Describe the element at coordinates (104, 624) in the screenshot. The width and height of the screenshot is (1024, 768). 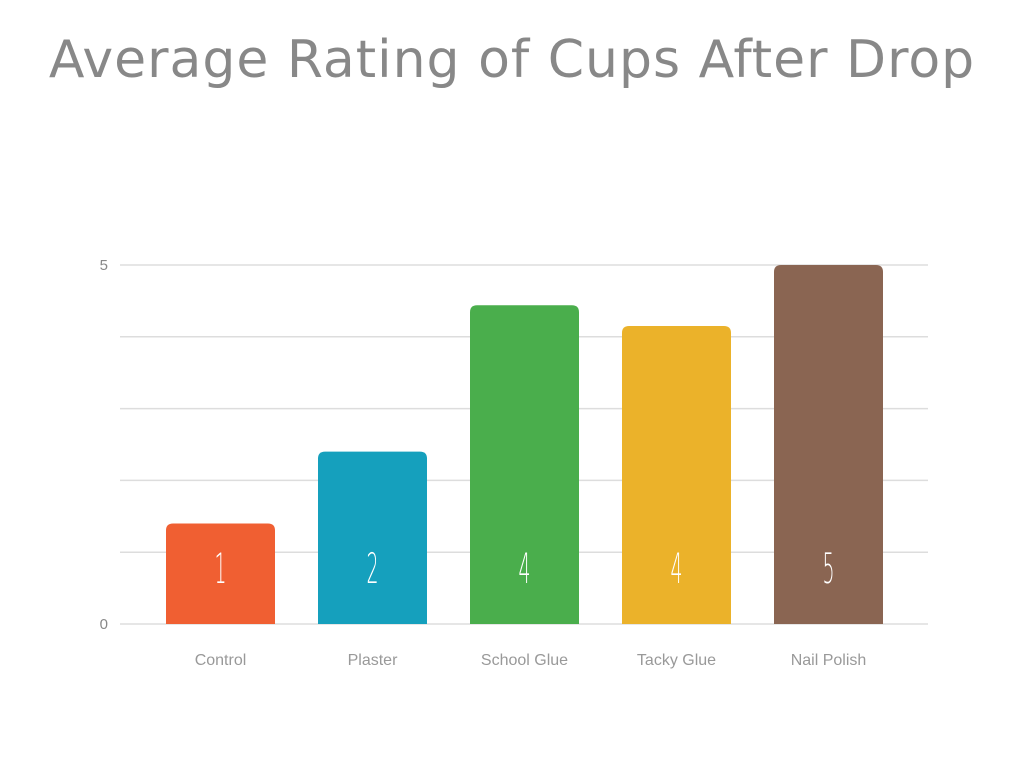
I see `y-tick-label: 0` at that location.